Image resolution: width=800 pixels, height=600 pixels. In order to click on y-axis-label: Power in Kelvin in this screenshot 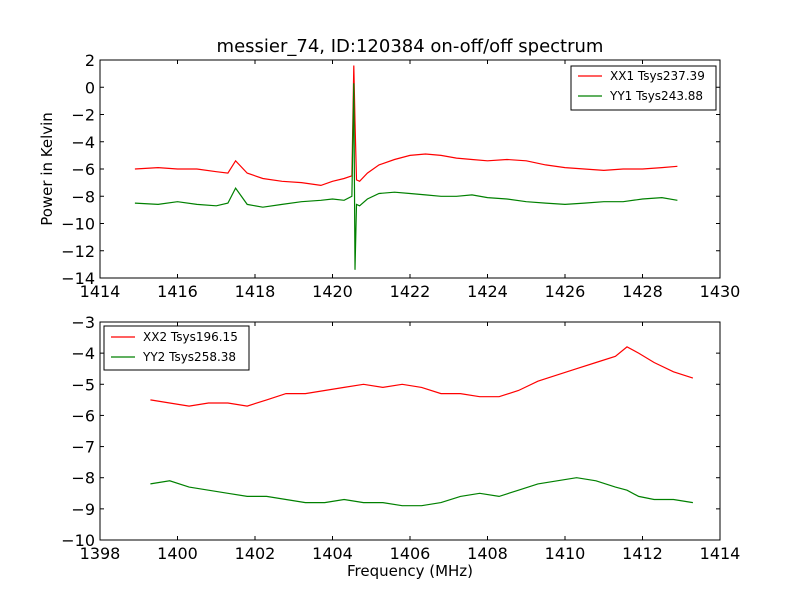, I will do `click(47, 169)`.